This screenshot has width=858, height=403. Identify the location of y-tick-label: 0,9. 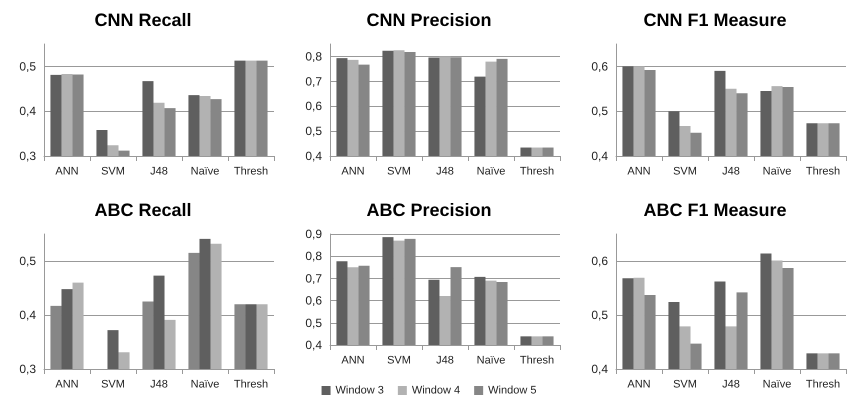
(313, 234).